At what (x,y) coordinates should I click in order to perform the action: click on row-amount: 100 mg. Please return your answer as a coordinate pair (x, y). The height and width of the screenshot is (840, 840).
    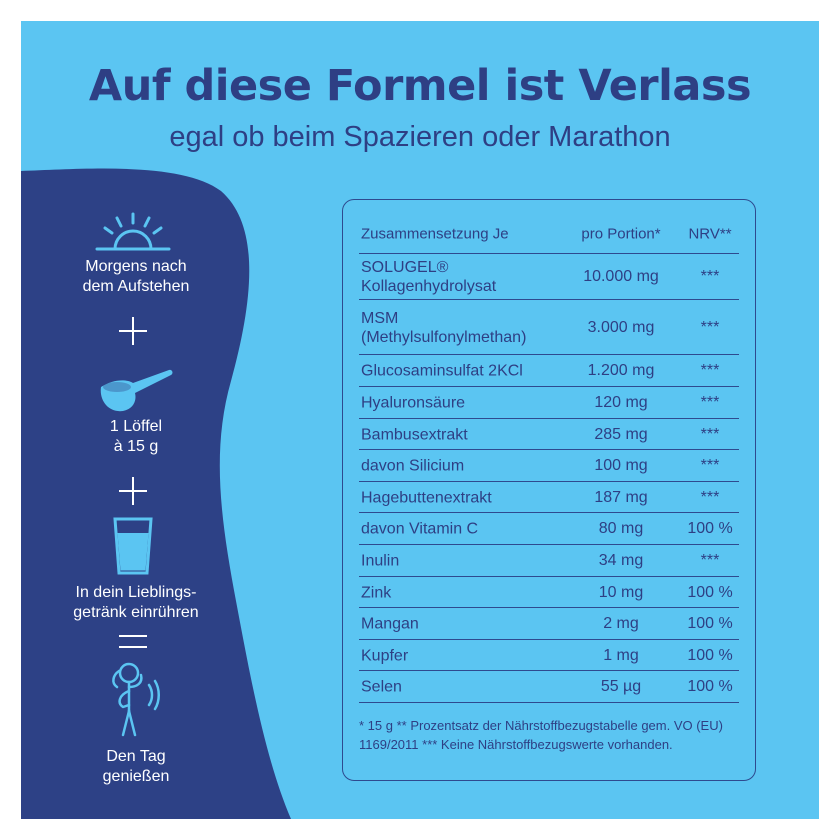
    Looking at the image, I should click on (621, 465).